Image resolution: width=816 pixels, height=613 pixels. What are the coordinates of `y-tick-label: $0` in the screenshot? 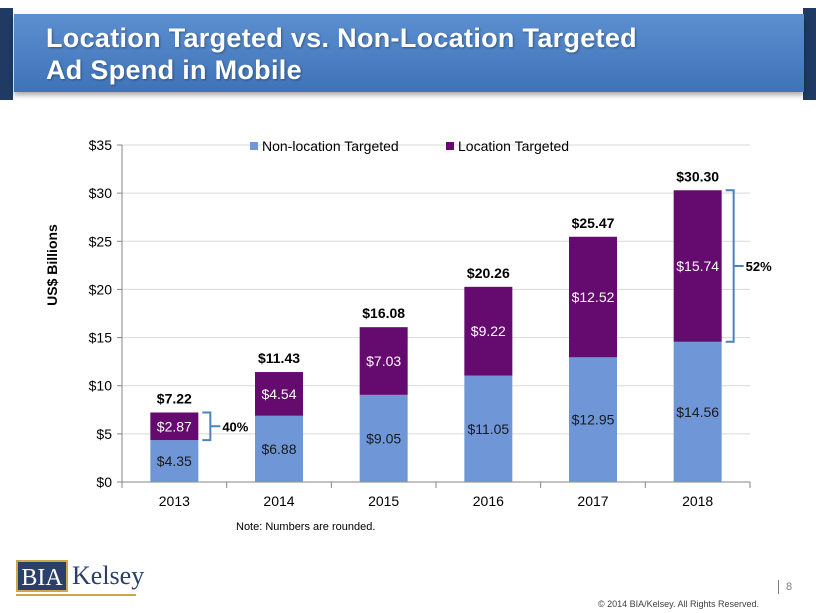 It's located at (104, 482).